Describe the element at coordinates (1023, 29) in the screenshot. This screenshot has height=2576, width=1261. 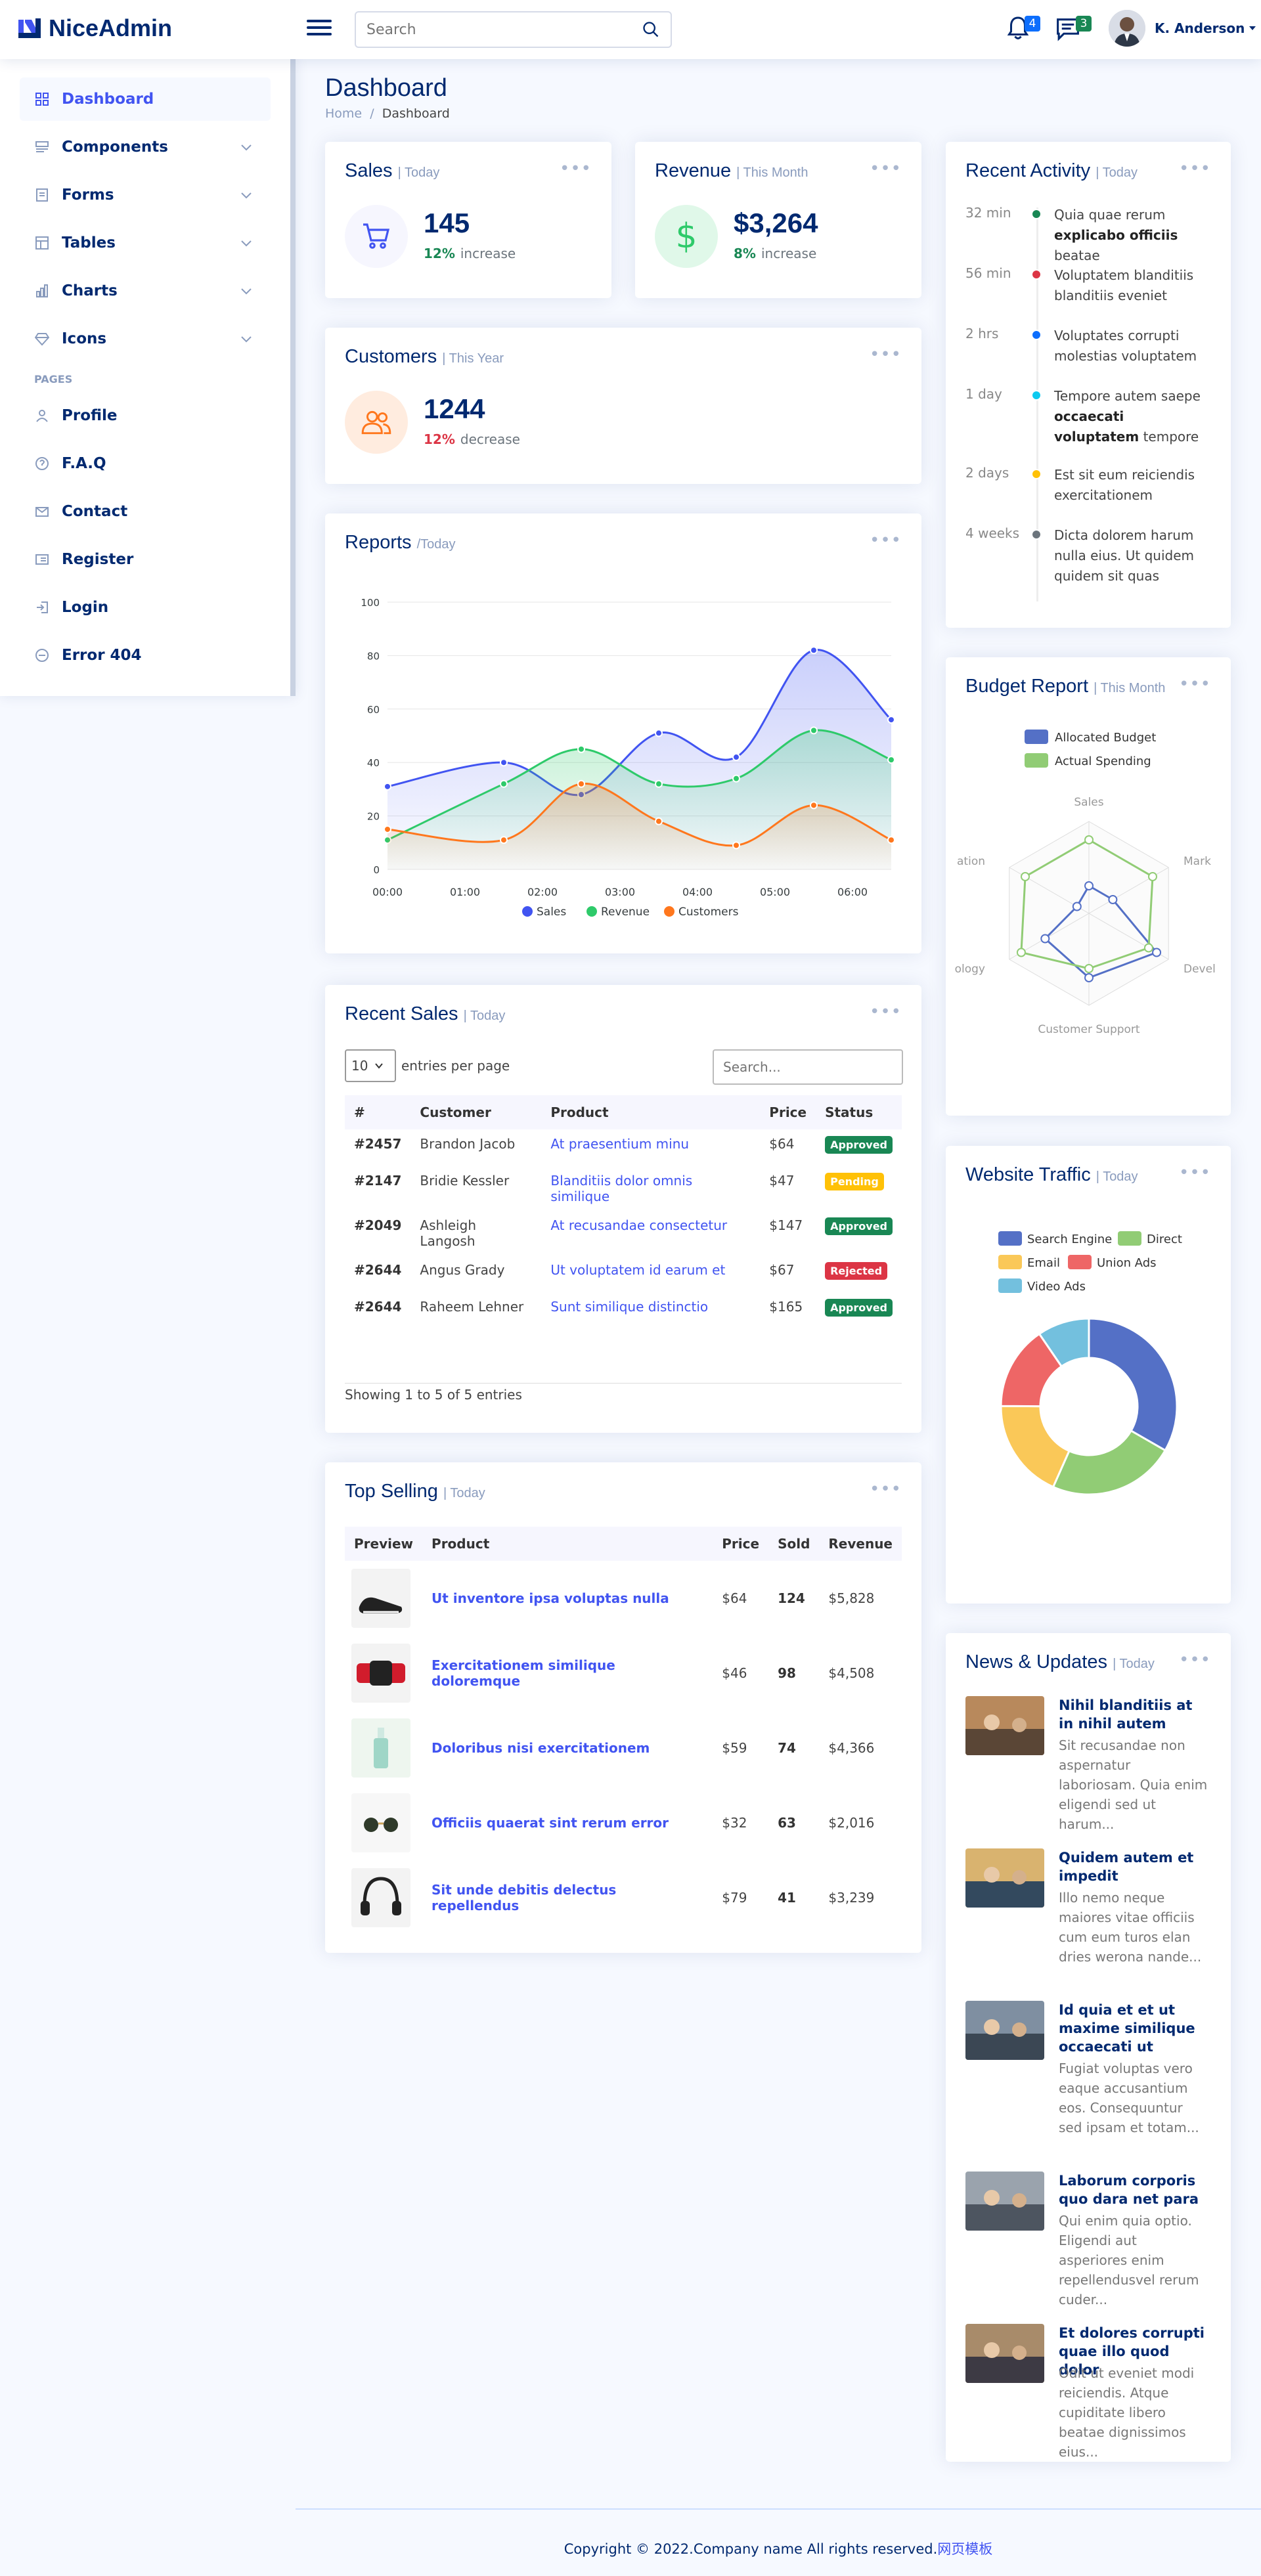
I see `notifications-button: 4` at that location.